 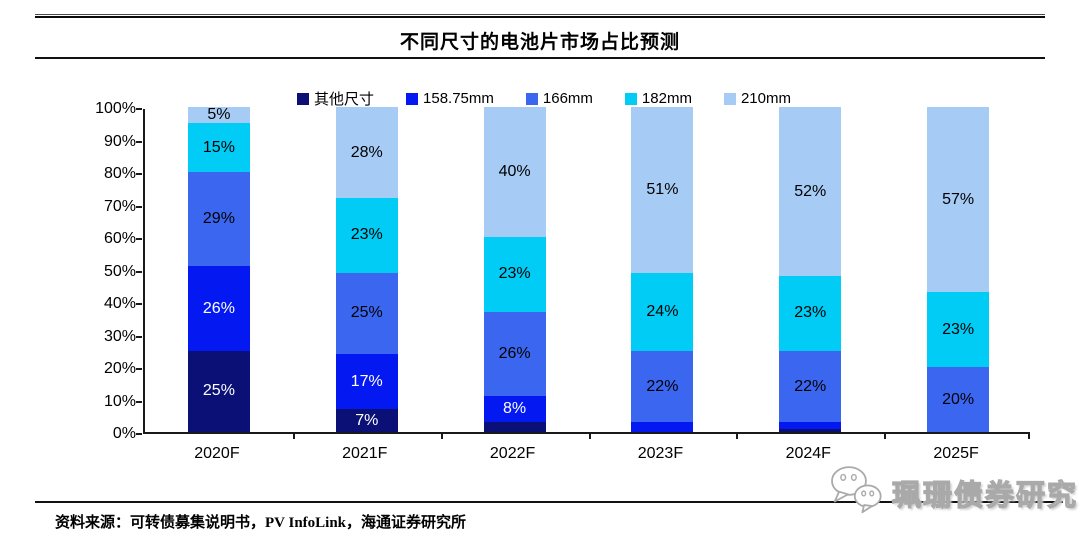 I want to click on x-axis-category-label: 2023F, so click(x=660, y=453).